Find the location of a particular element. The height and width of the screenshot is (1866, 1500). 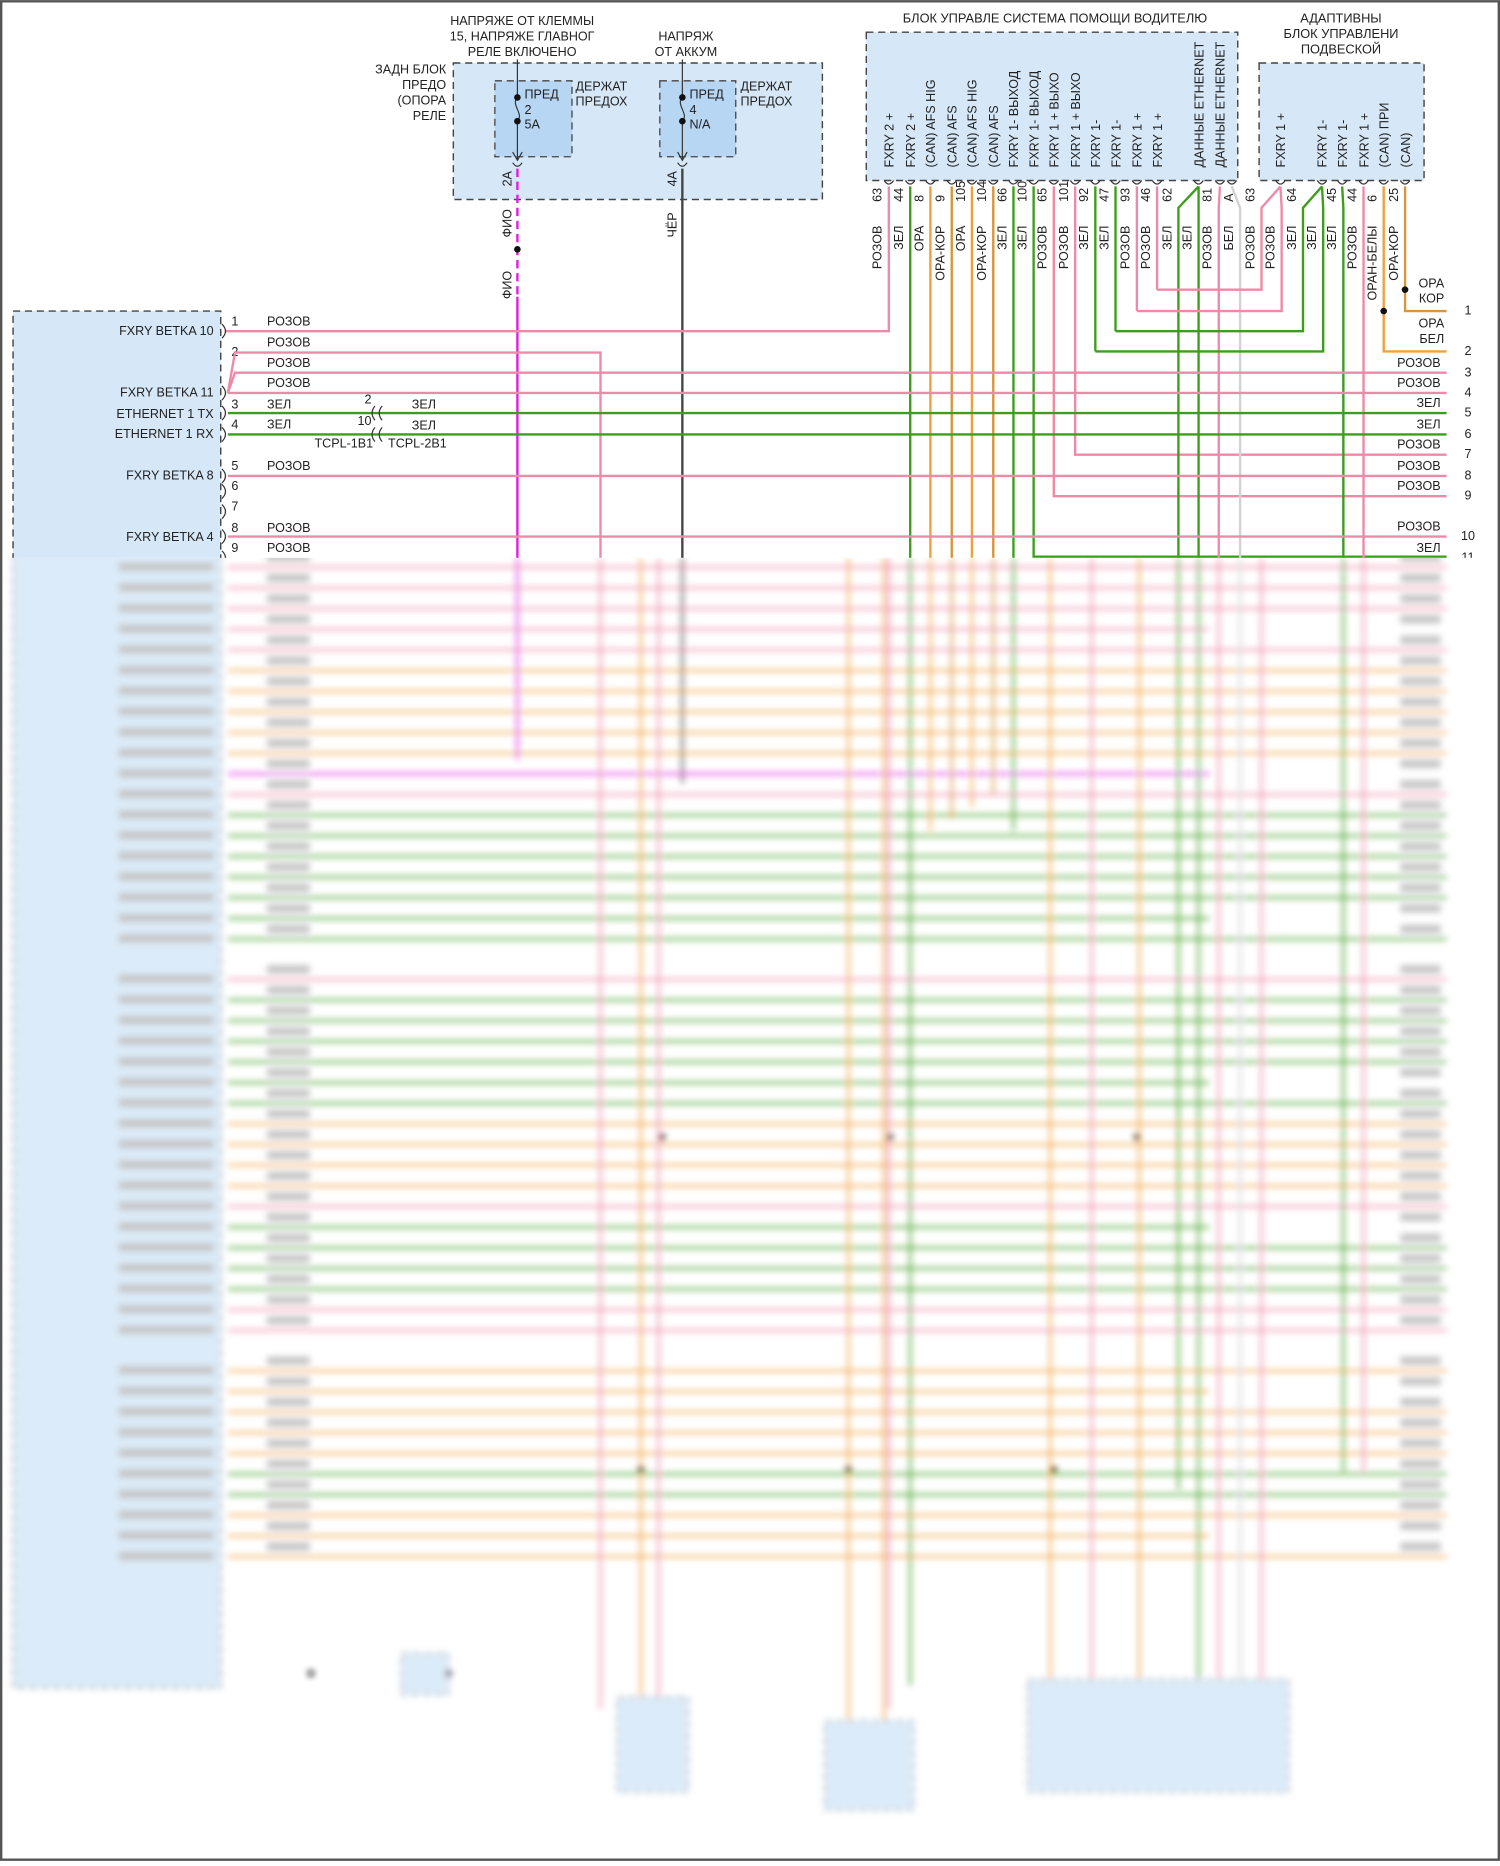

inline-connector-icon is located at coordinates (380, 413).